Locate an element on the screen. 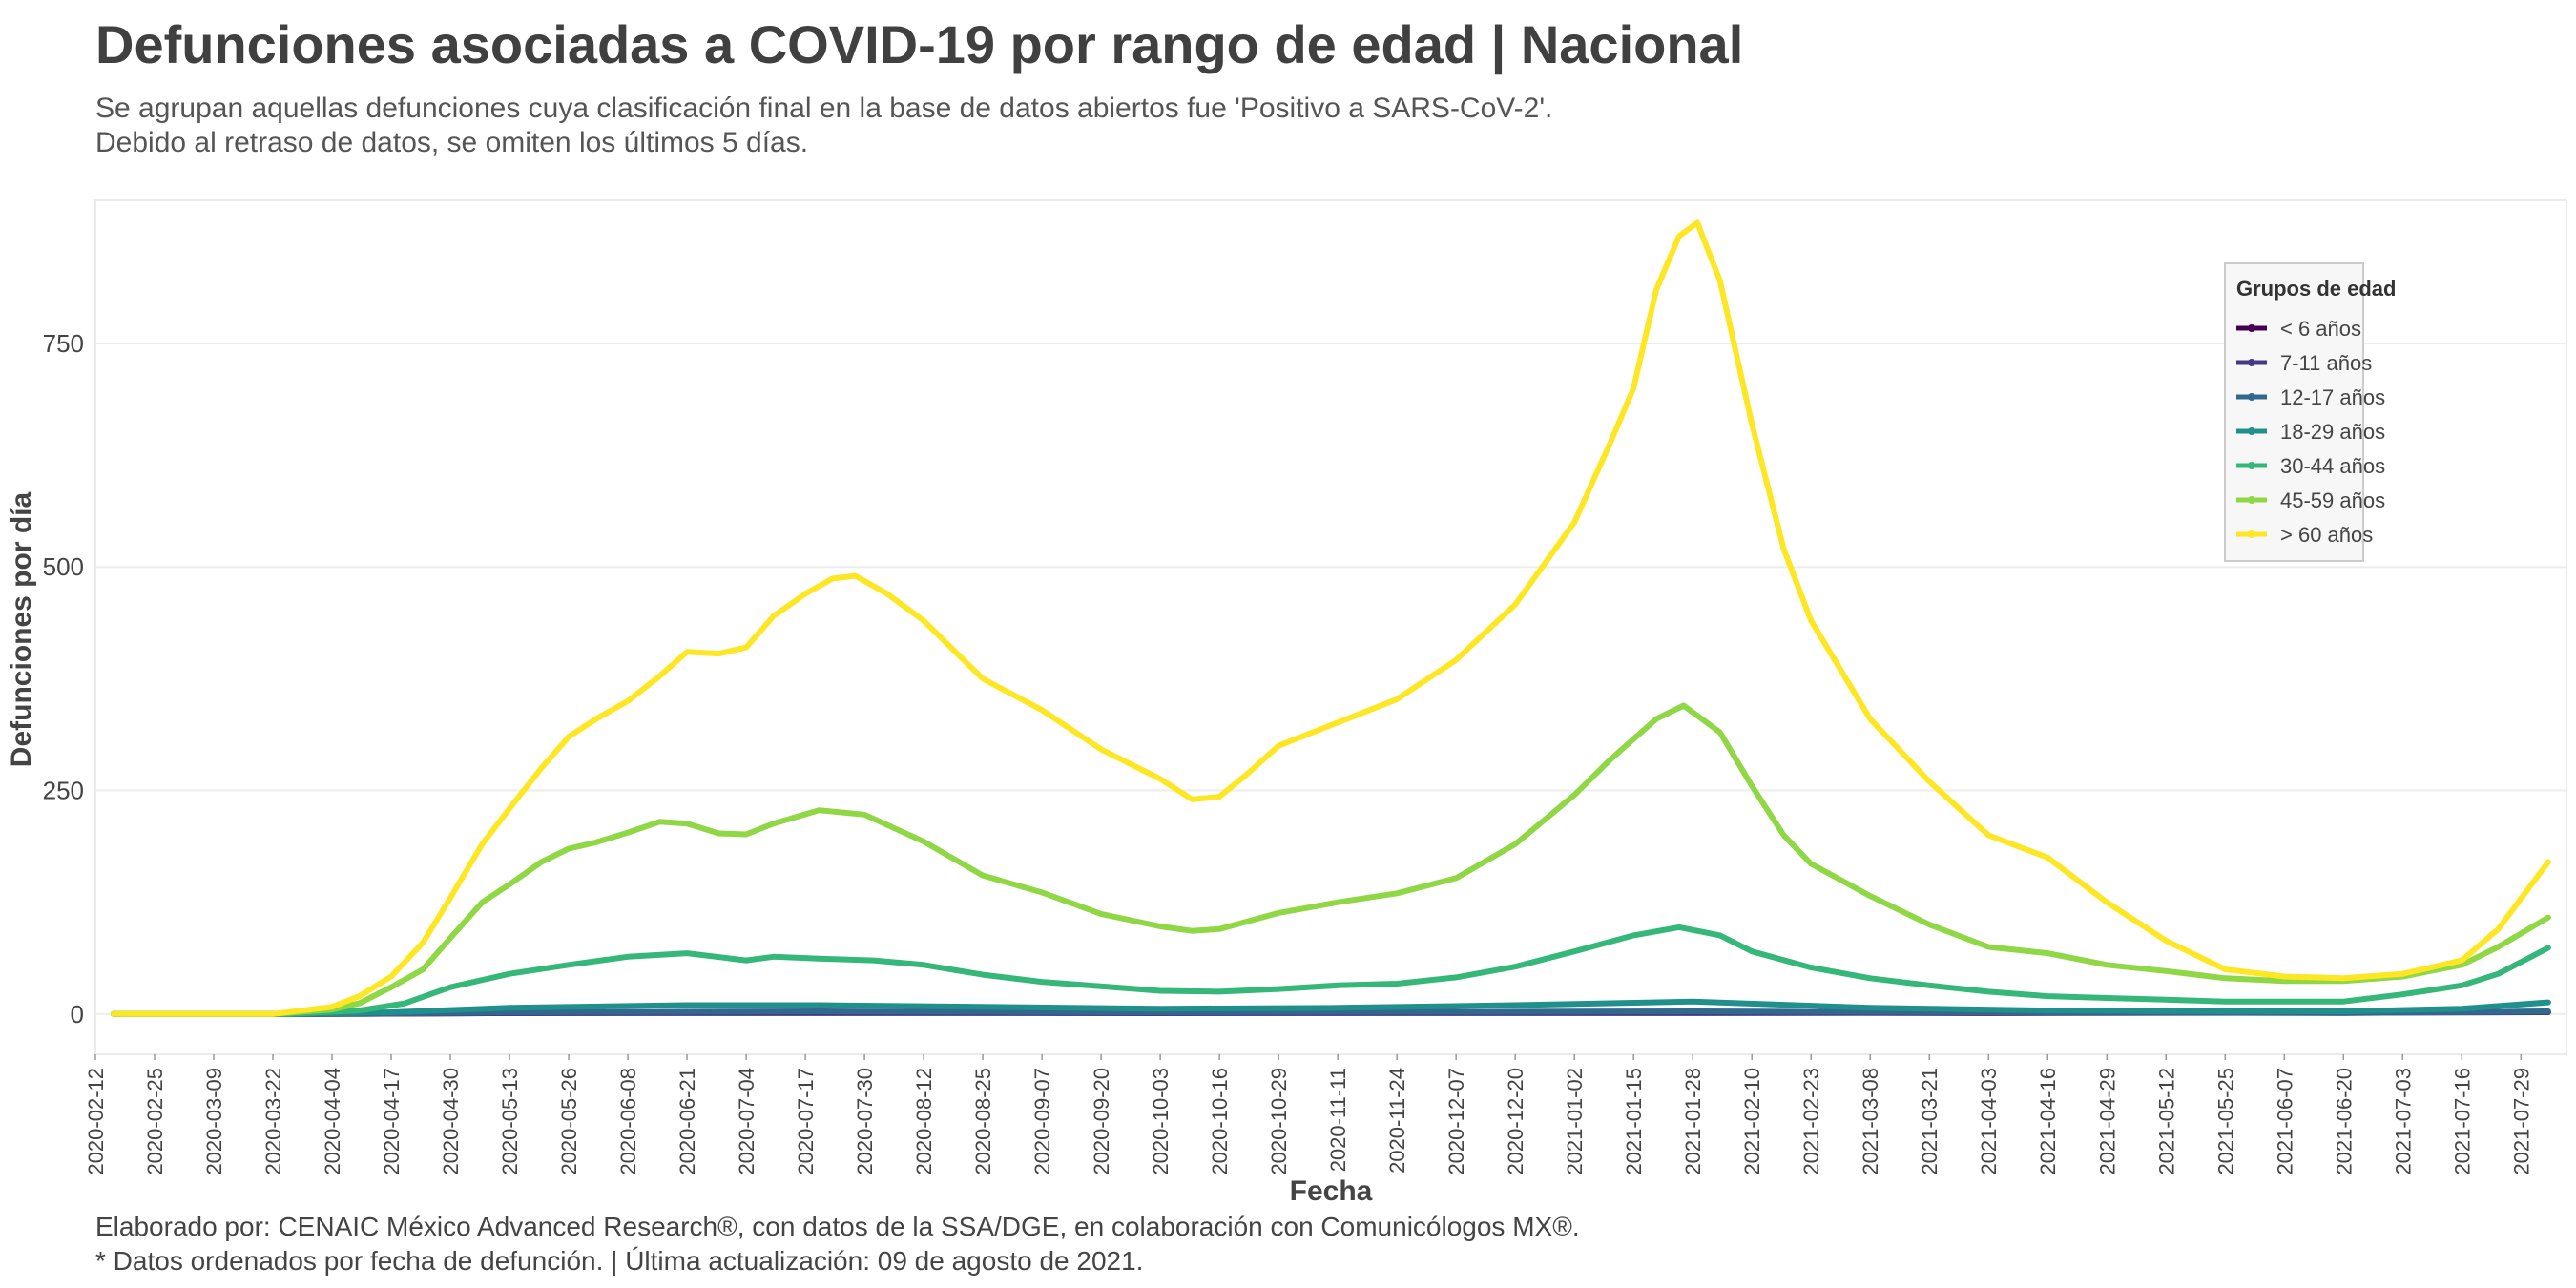 The image size is (2576, 1288). legend-label: 30-44 años is located at coordinates (2332, 466).